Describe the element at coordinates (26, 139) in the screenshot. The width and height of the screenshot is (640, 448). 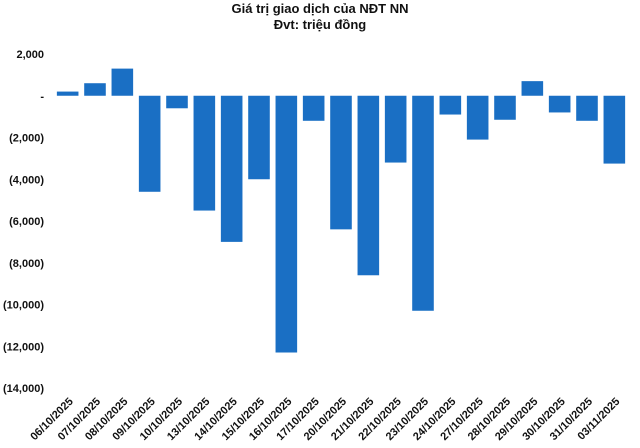
I see `y-tick-label: (2,000)` at that location.